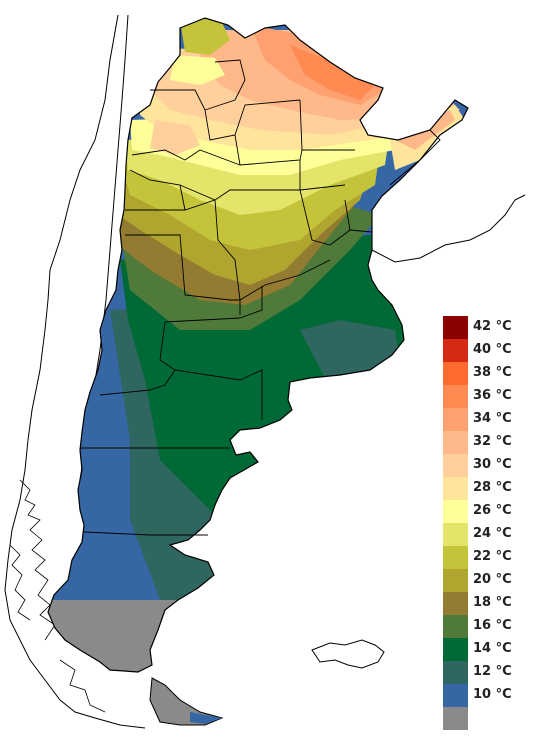 The image size is (538, 745). Describe the element at coordinates (492, 694) in the screenshot. I see `legend-label: 10 °C` at that location.